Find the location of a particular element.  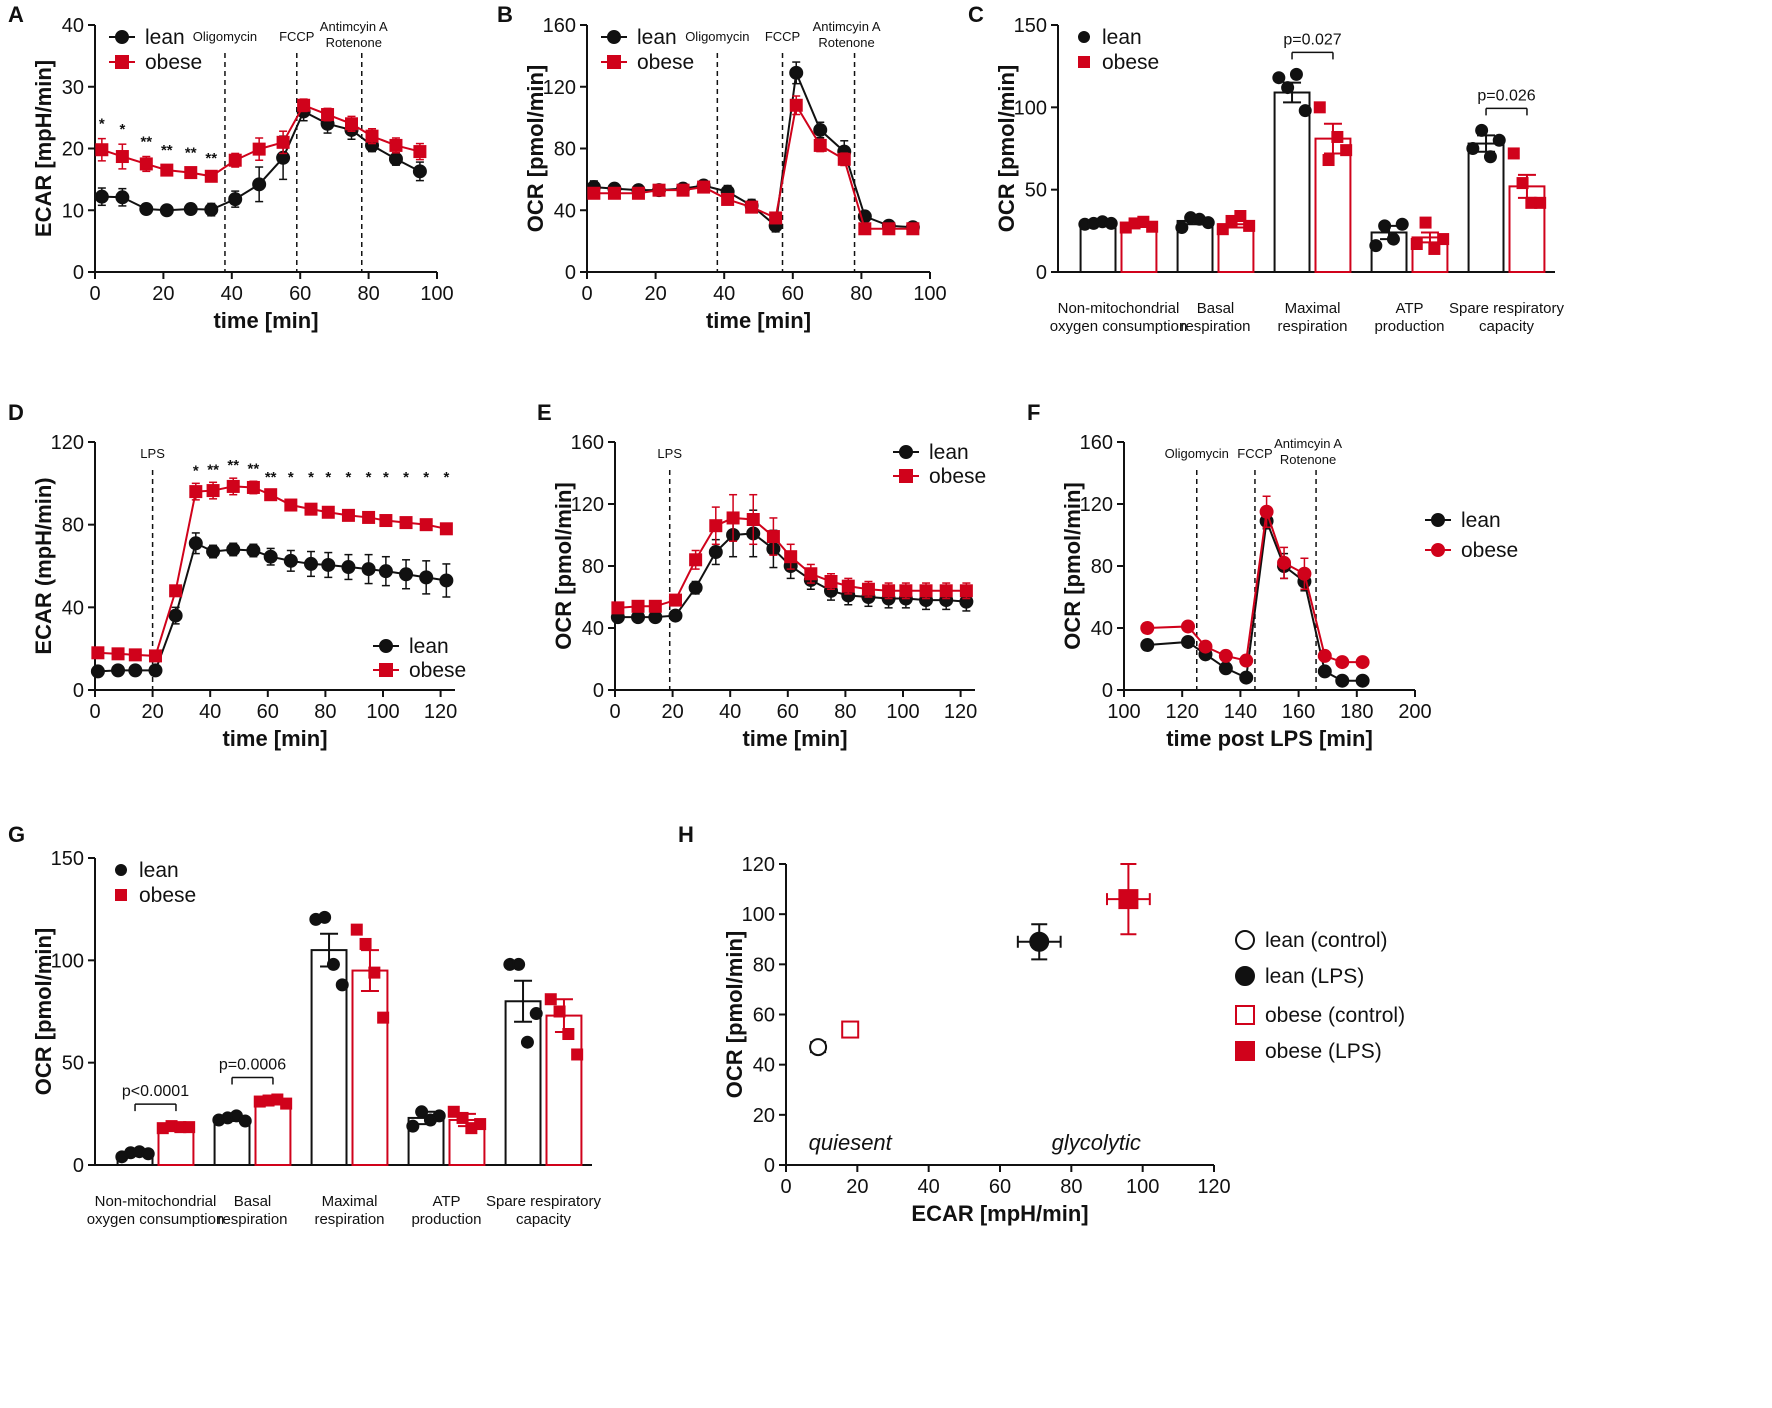

x-tick-label: 200 is located at coordinates (1414, 712).